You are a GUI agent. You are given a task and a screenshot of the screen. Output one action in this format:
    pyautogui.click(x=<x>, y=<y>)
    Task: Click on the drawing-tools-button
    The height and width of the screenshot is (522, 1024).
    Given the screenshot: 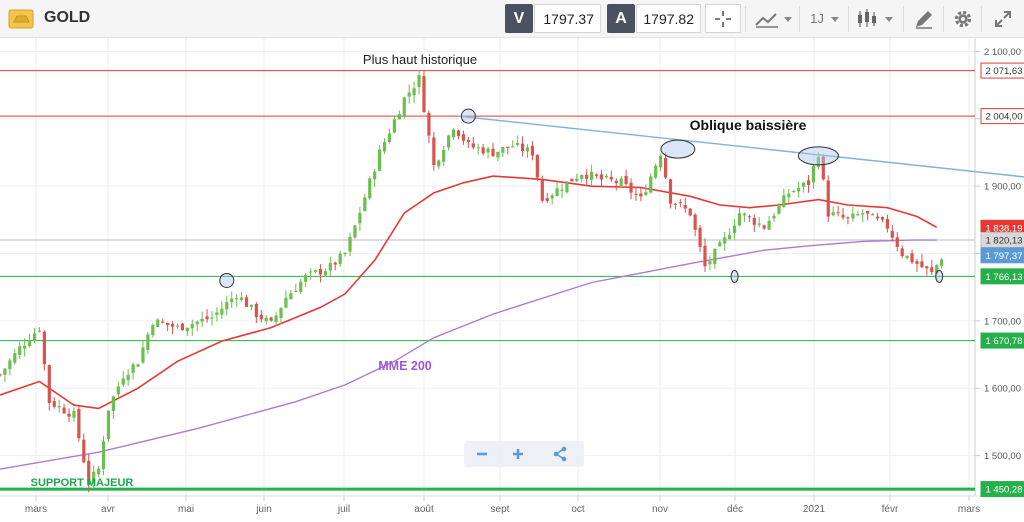 What is the action you would take?
    pyautogui.click(x=924, y=18)
    